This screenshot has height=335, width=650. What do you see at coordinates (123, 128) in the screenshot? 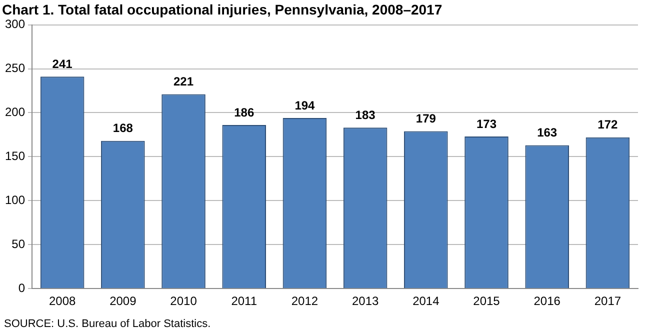
I see `data-label: 168` at bounding box center [123, 128].